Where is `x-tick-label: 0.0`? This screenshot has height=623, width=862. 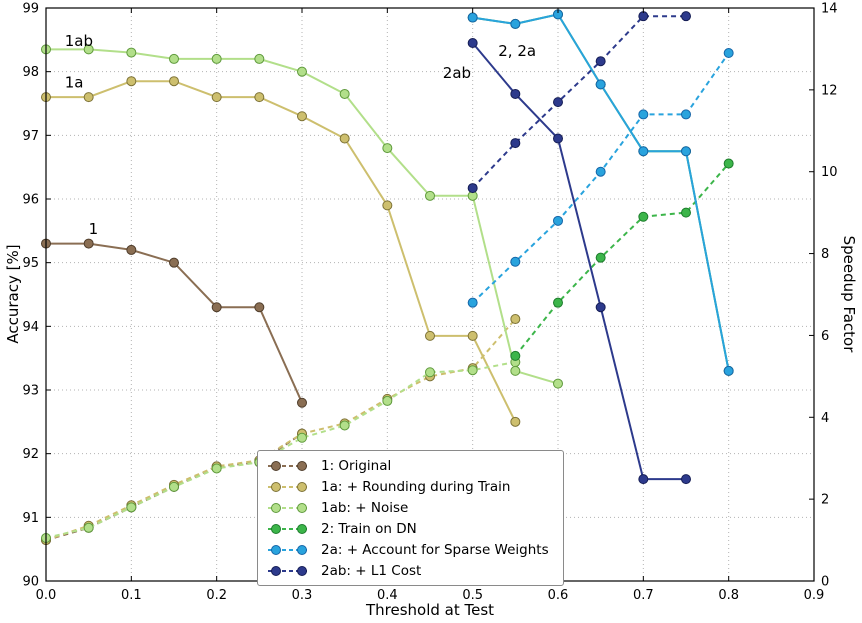
x-tick-label: 0.0 is located at coordinates (46, 595).